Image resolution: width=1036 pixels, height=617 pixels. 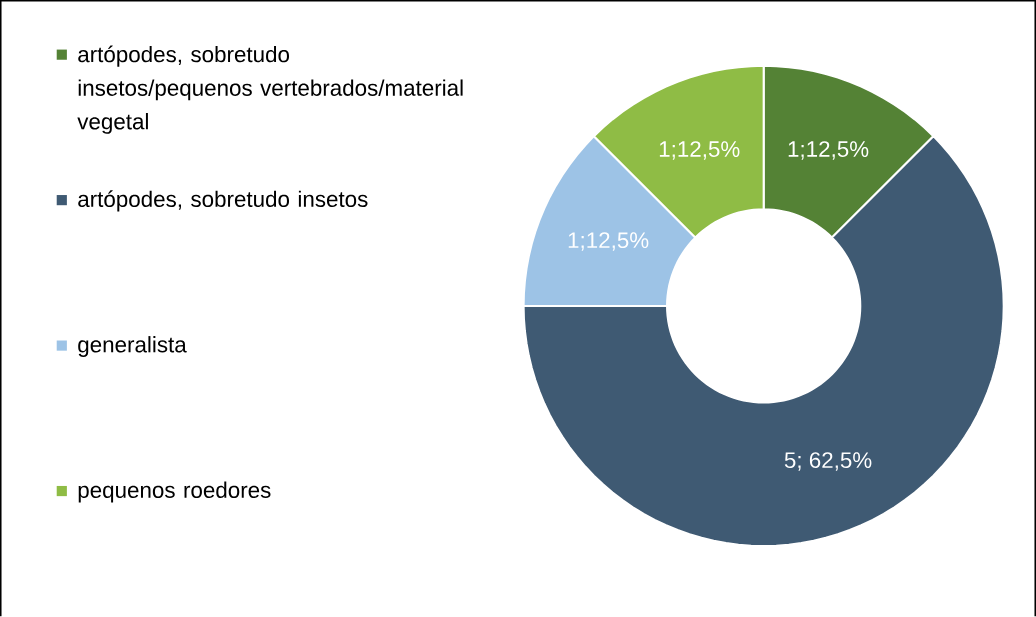 What do you see at coordinates (223, 201) in the screenshot?
I see `legend-label: artópodes, sobretudo insetos` at bounding box center [223, 201].